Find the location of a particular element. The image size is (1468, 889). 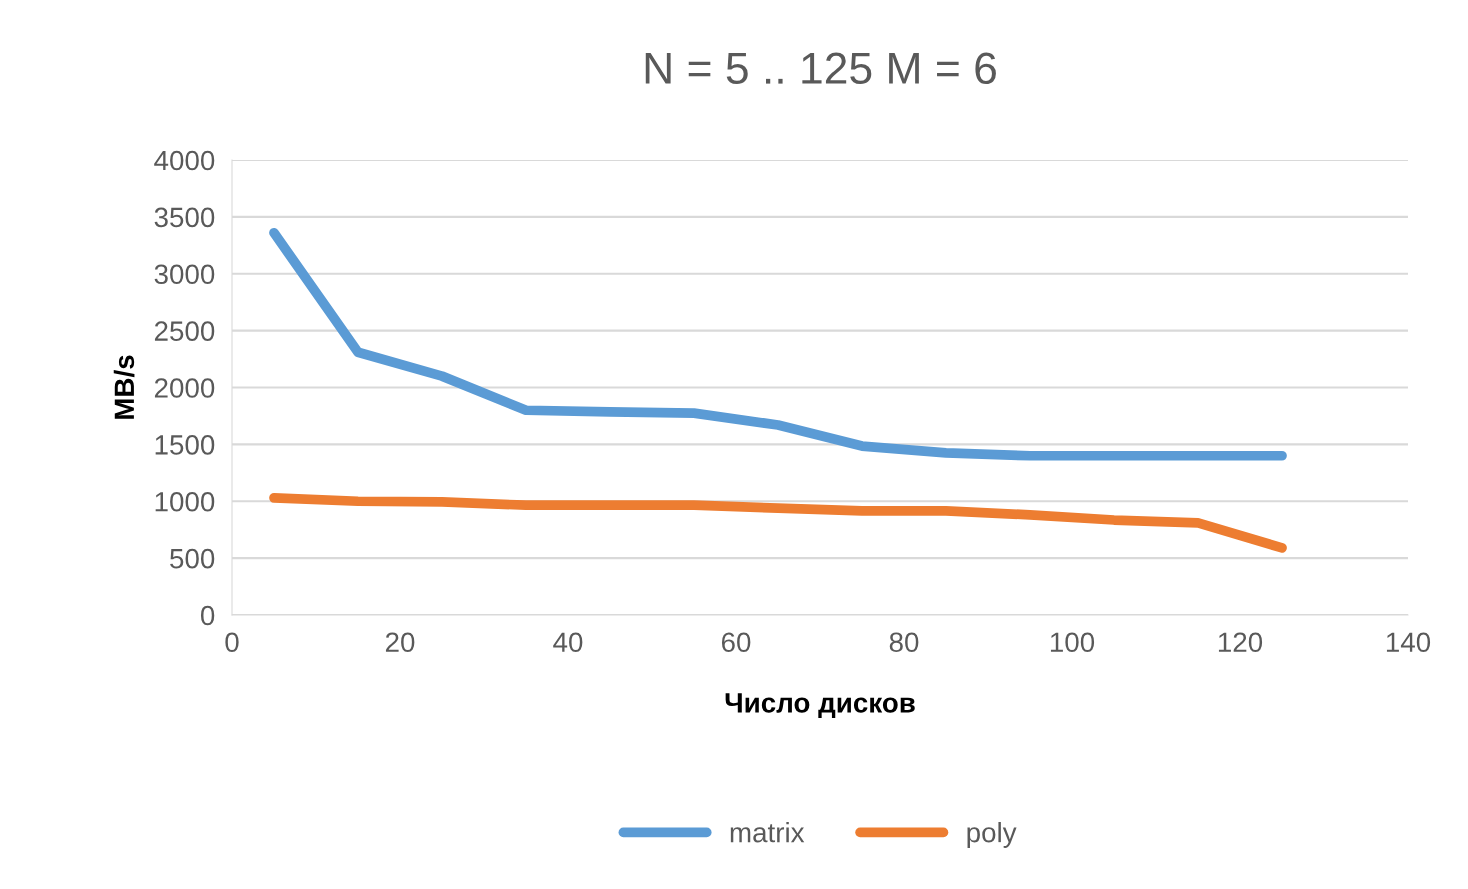

y-tick-label: 2000 is located at coordinates (184, 388).